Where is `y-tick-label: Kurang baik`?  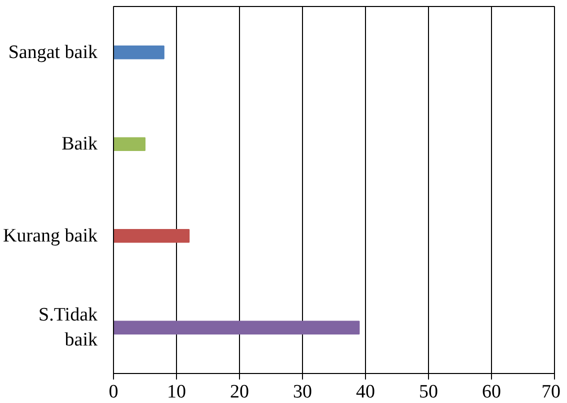
y-tick-label: Kurang baik is located at coordinates (50, 235).